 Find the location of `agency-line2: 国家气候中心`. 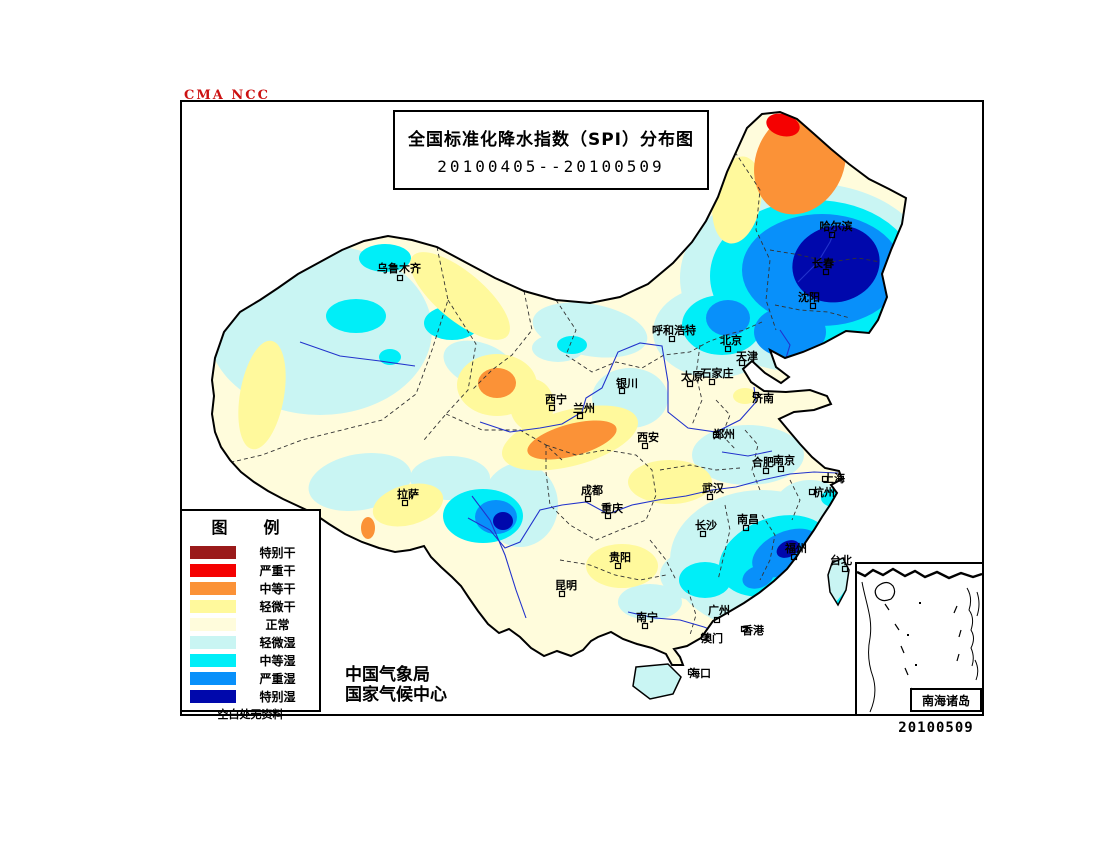

agency-line2: 国家气候中心 is located at coordinates (396, 695).